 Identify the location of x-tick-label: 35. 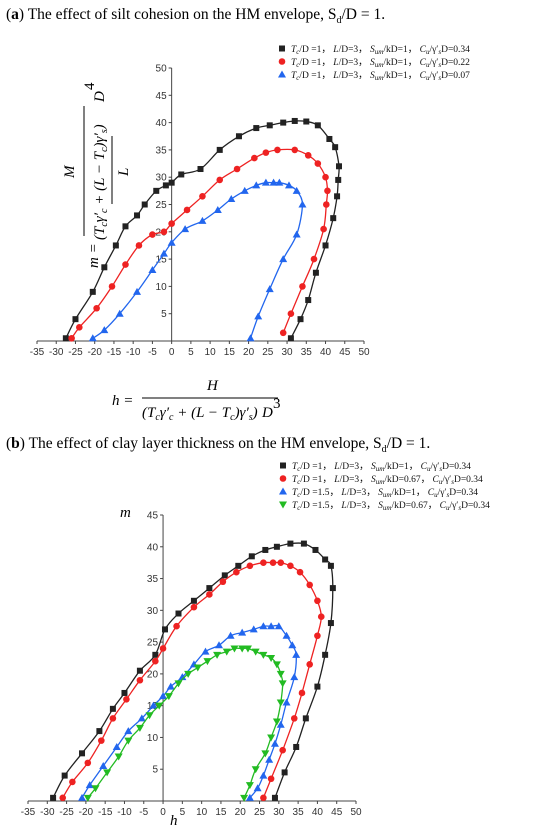
(307, 352).